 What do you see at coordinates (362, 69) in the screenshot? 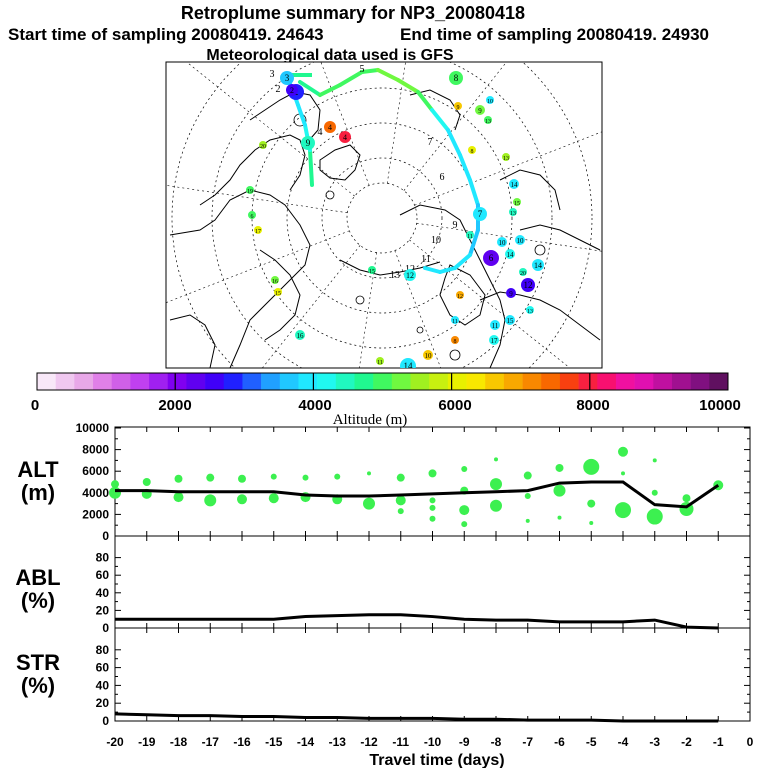
I see `track-day-label: 5` at bounding box center [362, 69].